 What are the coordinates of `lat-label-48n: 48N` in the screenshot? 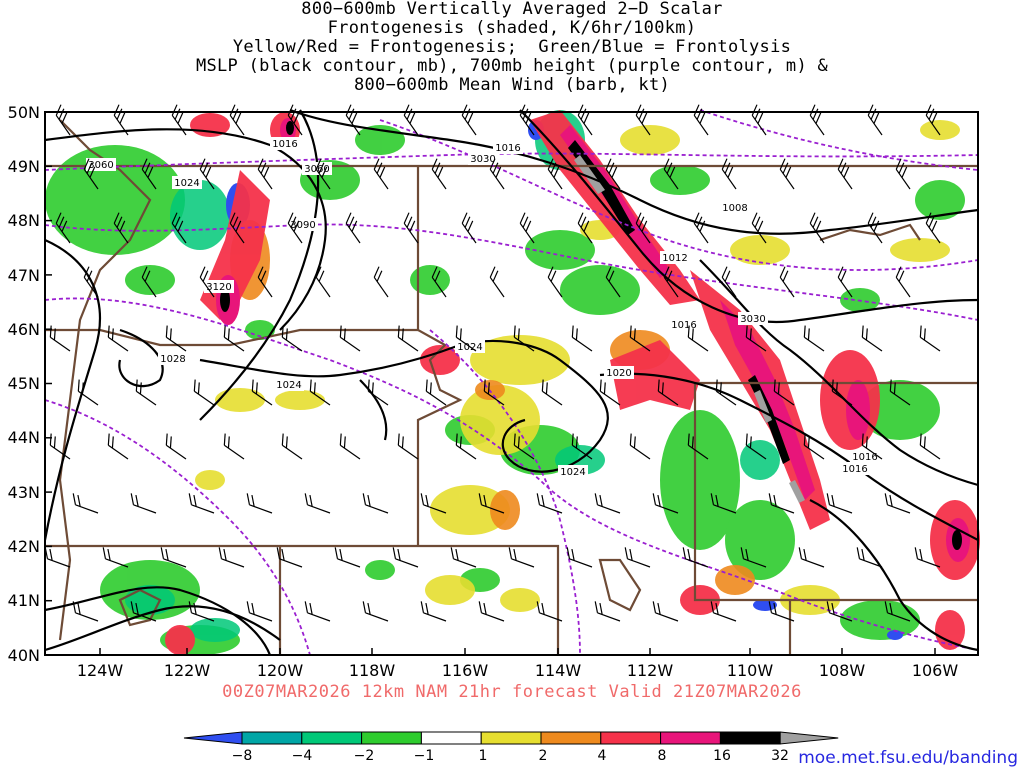 It's located at (24, 220).